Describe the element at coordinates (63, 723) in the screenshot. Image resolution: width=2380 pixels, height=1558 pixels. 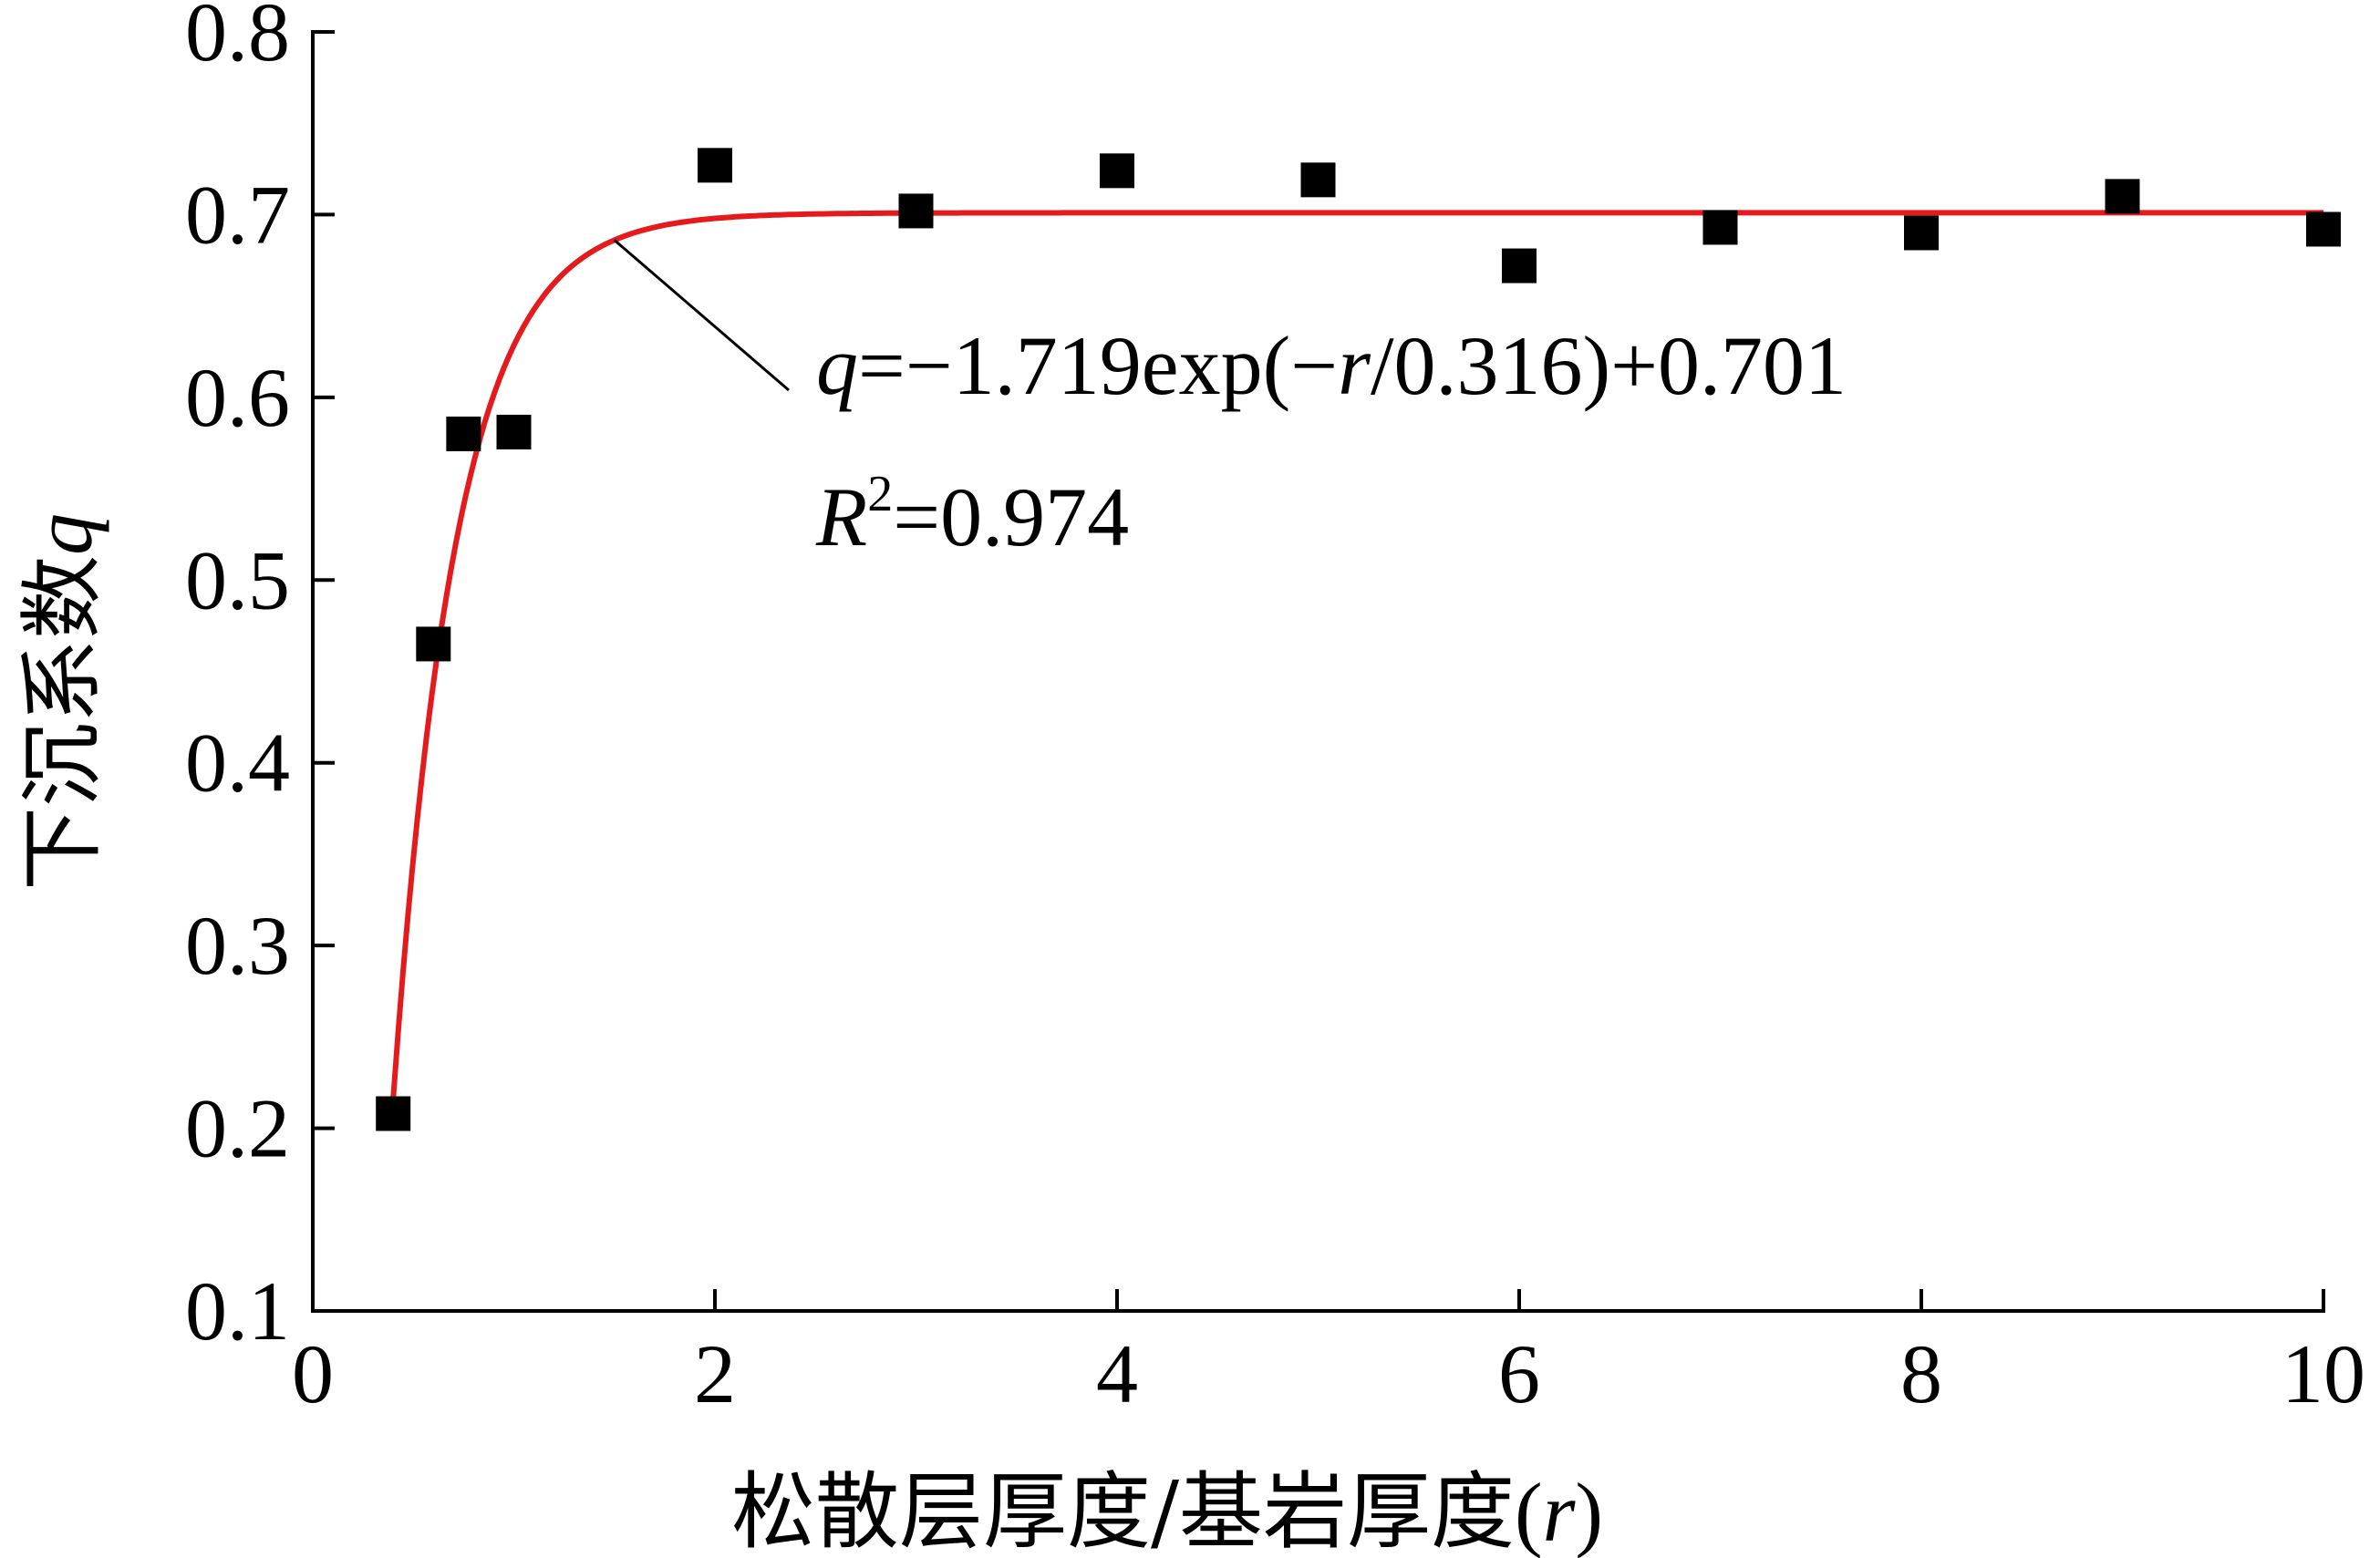
I see `y-axis-title-main: 下沉系数` at that location.